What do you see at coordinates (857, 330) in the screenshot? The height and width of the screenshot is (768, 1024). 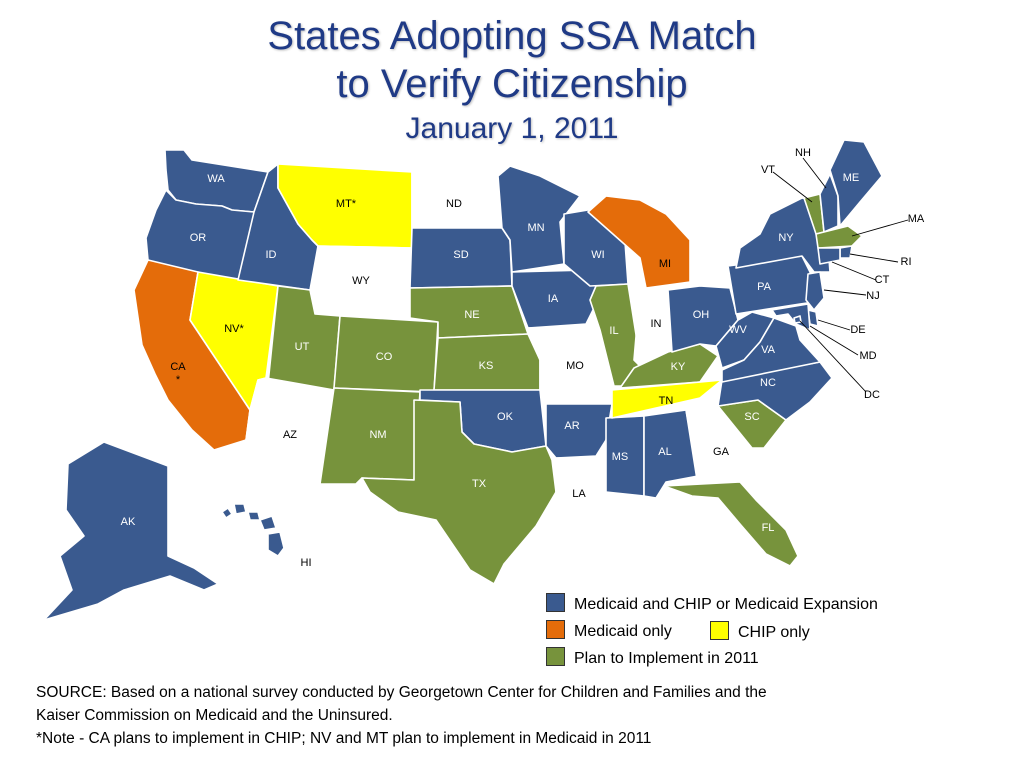 I see `label-DE: DE` at bounding box center [857, 330].